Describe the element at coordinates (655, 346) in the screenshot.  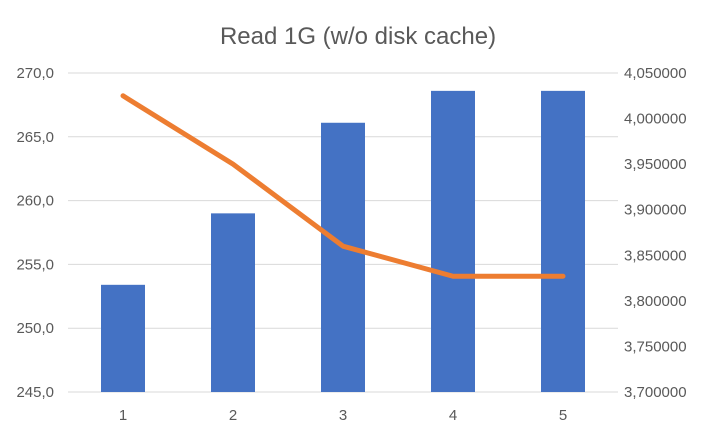
I see `right-tick-label: 3,750000` at that location.